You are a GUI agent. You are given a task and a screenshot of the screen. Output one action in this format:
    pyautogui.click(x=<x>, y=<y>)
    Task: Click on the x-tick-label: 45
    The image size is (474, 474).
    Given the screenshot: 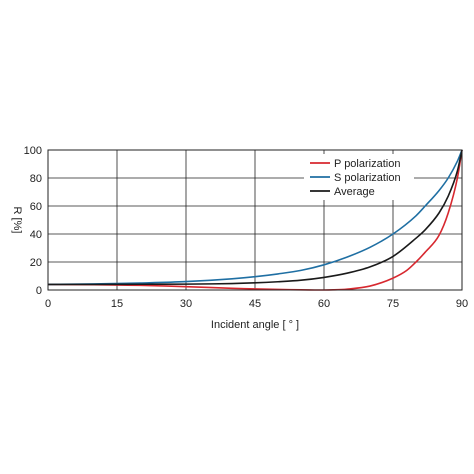 What is the action you would take?
    pyautogui.click(x=255, y=304)
    